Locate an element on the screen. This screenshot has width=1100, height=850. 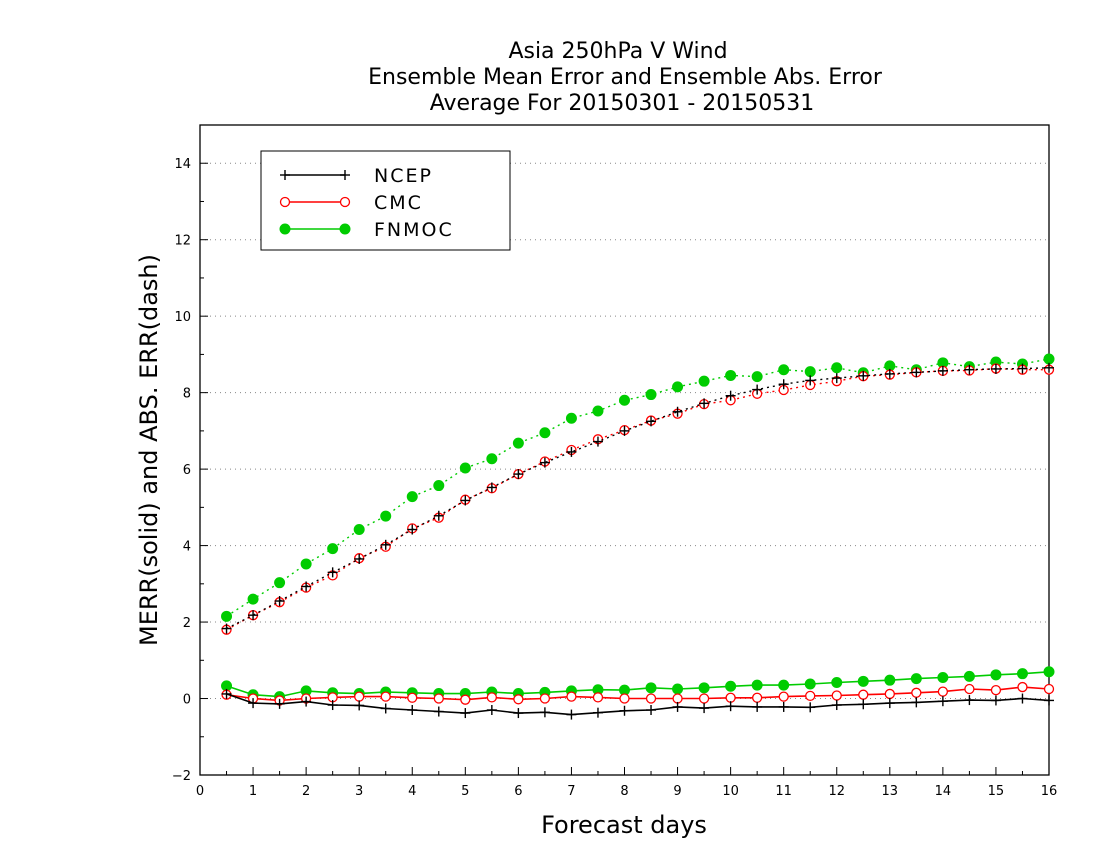
legend-label-ncep: NCEP is located at coordinates (403, 176).